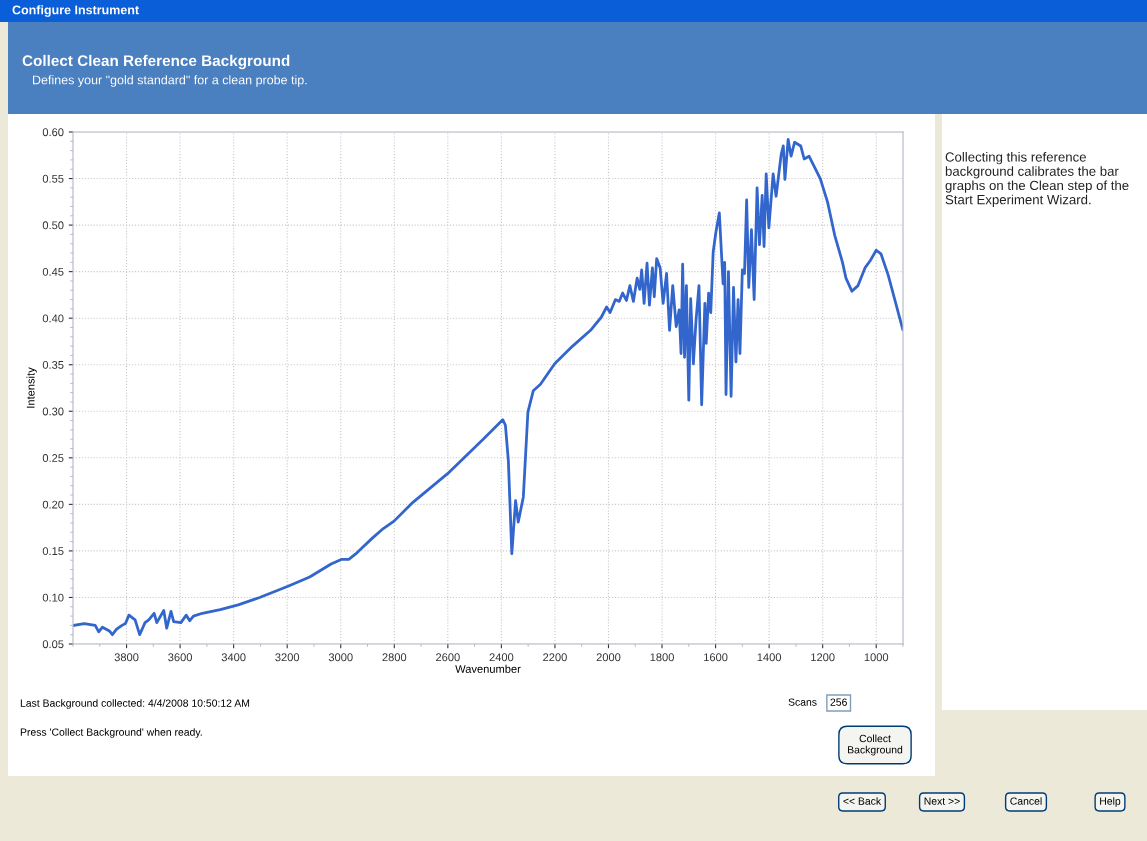  Describe the element at coordinates (340, 657) in the screenshot. I see `x-tick-label: 3000` at that location.